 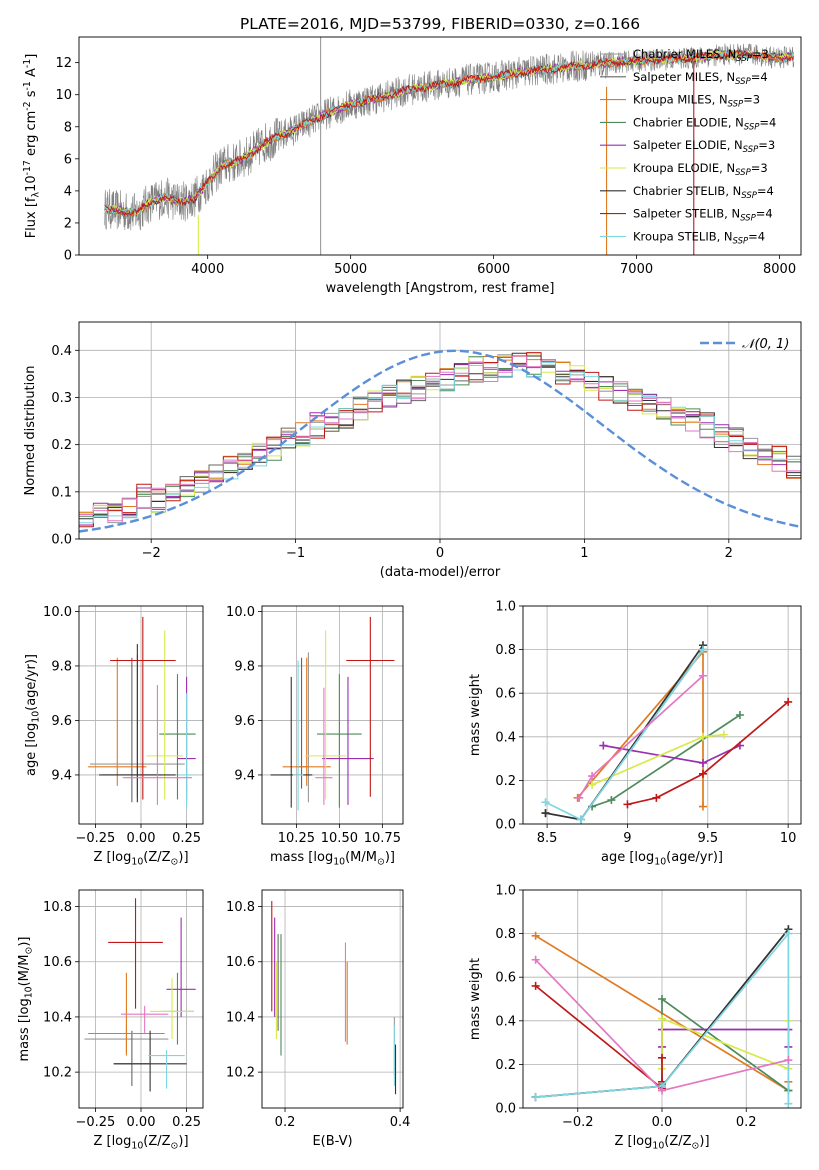 What do you see at coordinates (703, 215) in the screenshot?
I see `legend-label: Salpeter STELIB, NSSP=4` at bounding box center [703, 215].